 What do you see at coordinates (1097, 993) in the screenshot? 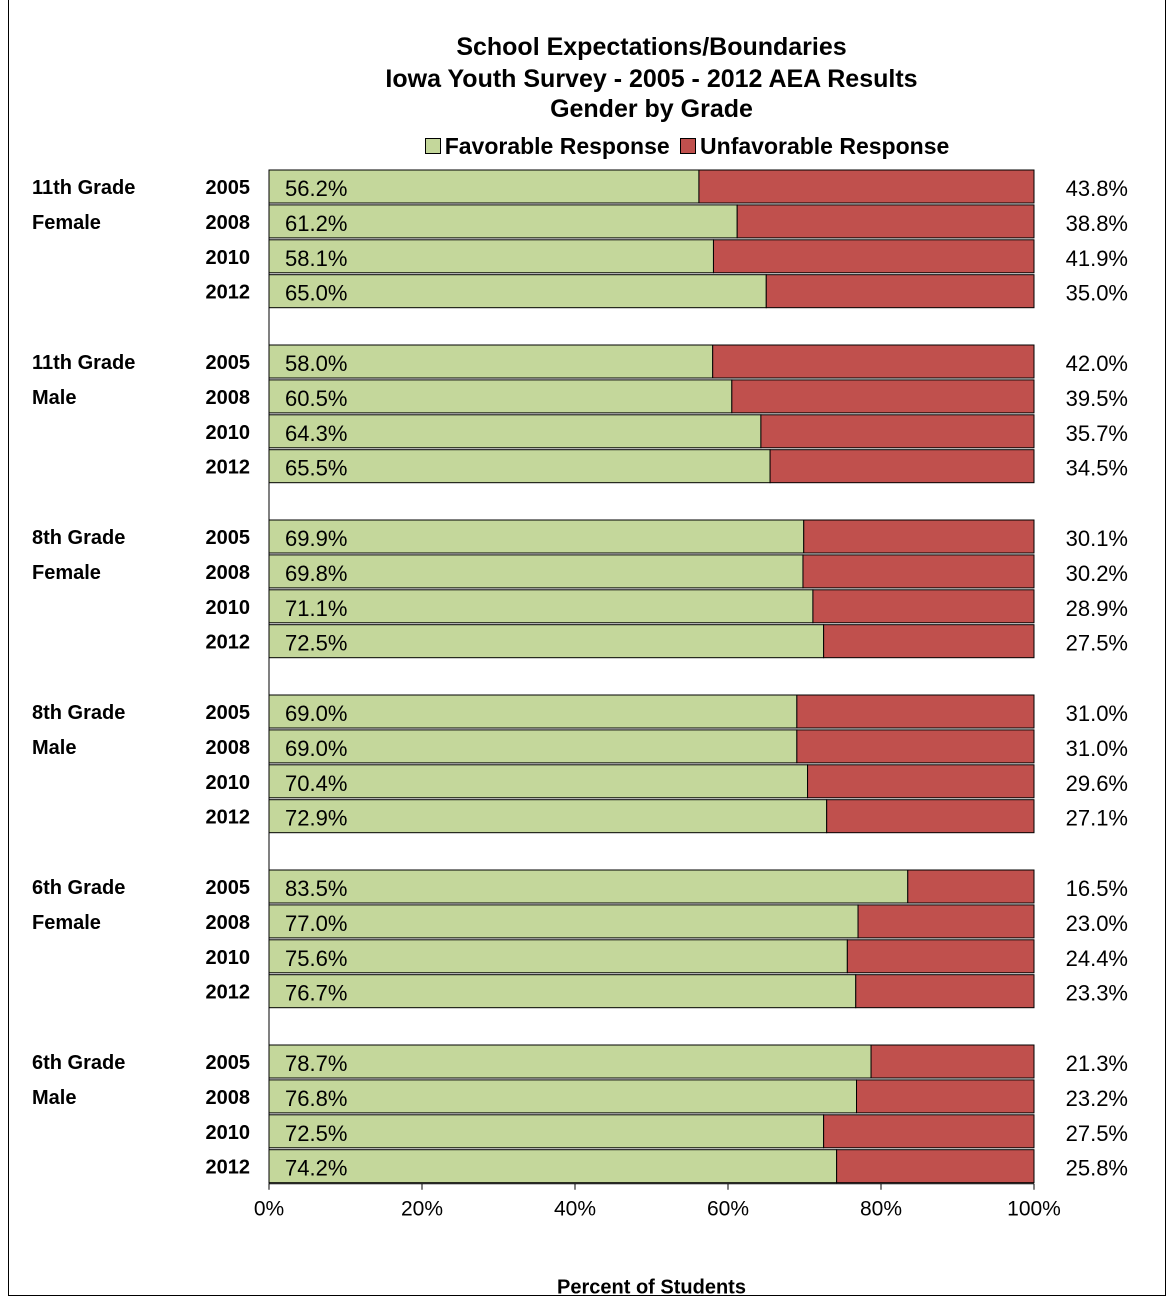
I see `data-label-unfavorable: 23.3%` at bounding box center [1097, 993].